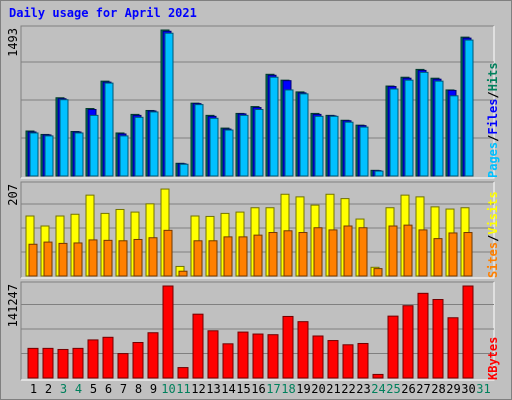 The height and width of the screenshot is (400, 512). Describe the element at coordinates (493, 117) in the screenshot. I see `legend-item-files: Files` at that location.